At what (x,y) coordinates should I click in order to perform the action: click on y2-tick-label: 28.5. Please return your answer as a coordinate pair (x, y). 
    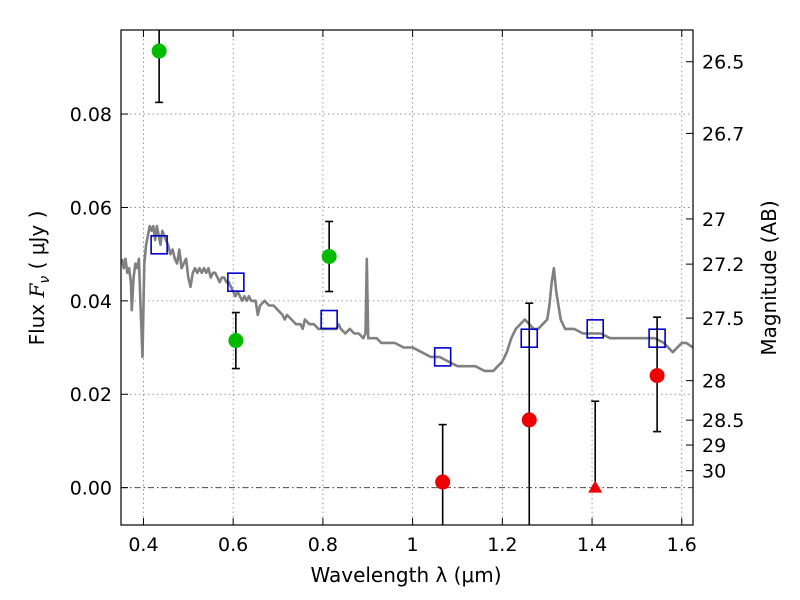
    Looking at the image, I should click on (723, 421).